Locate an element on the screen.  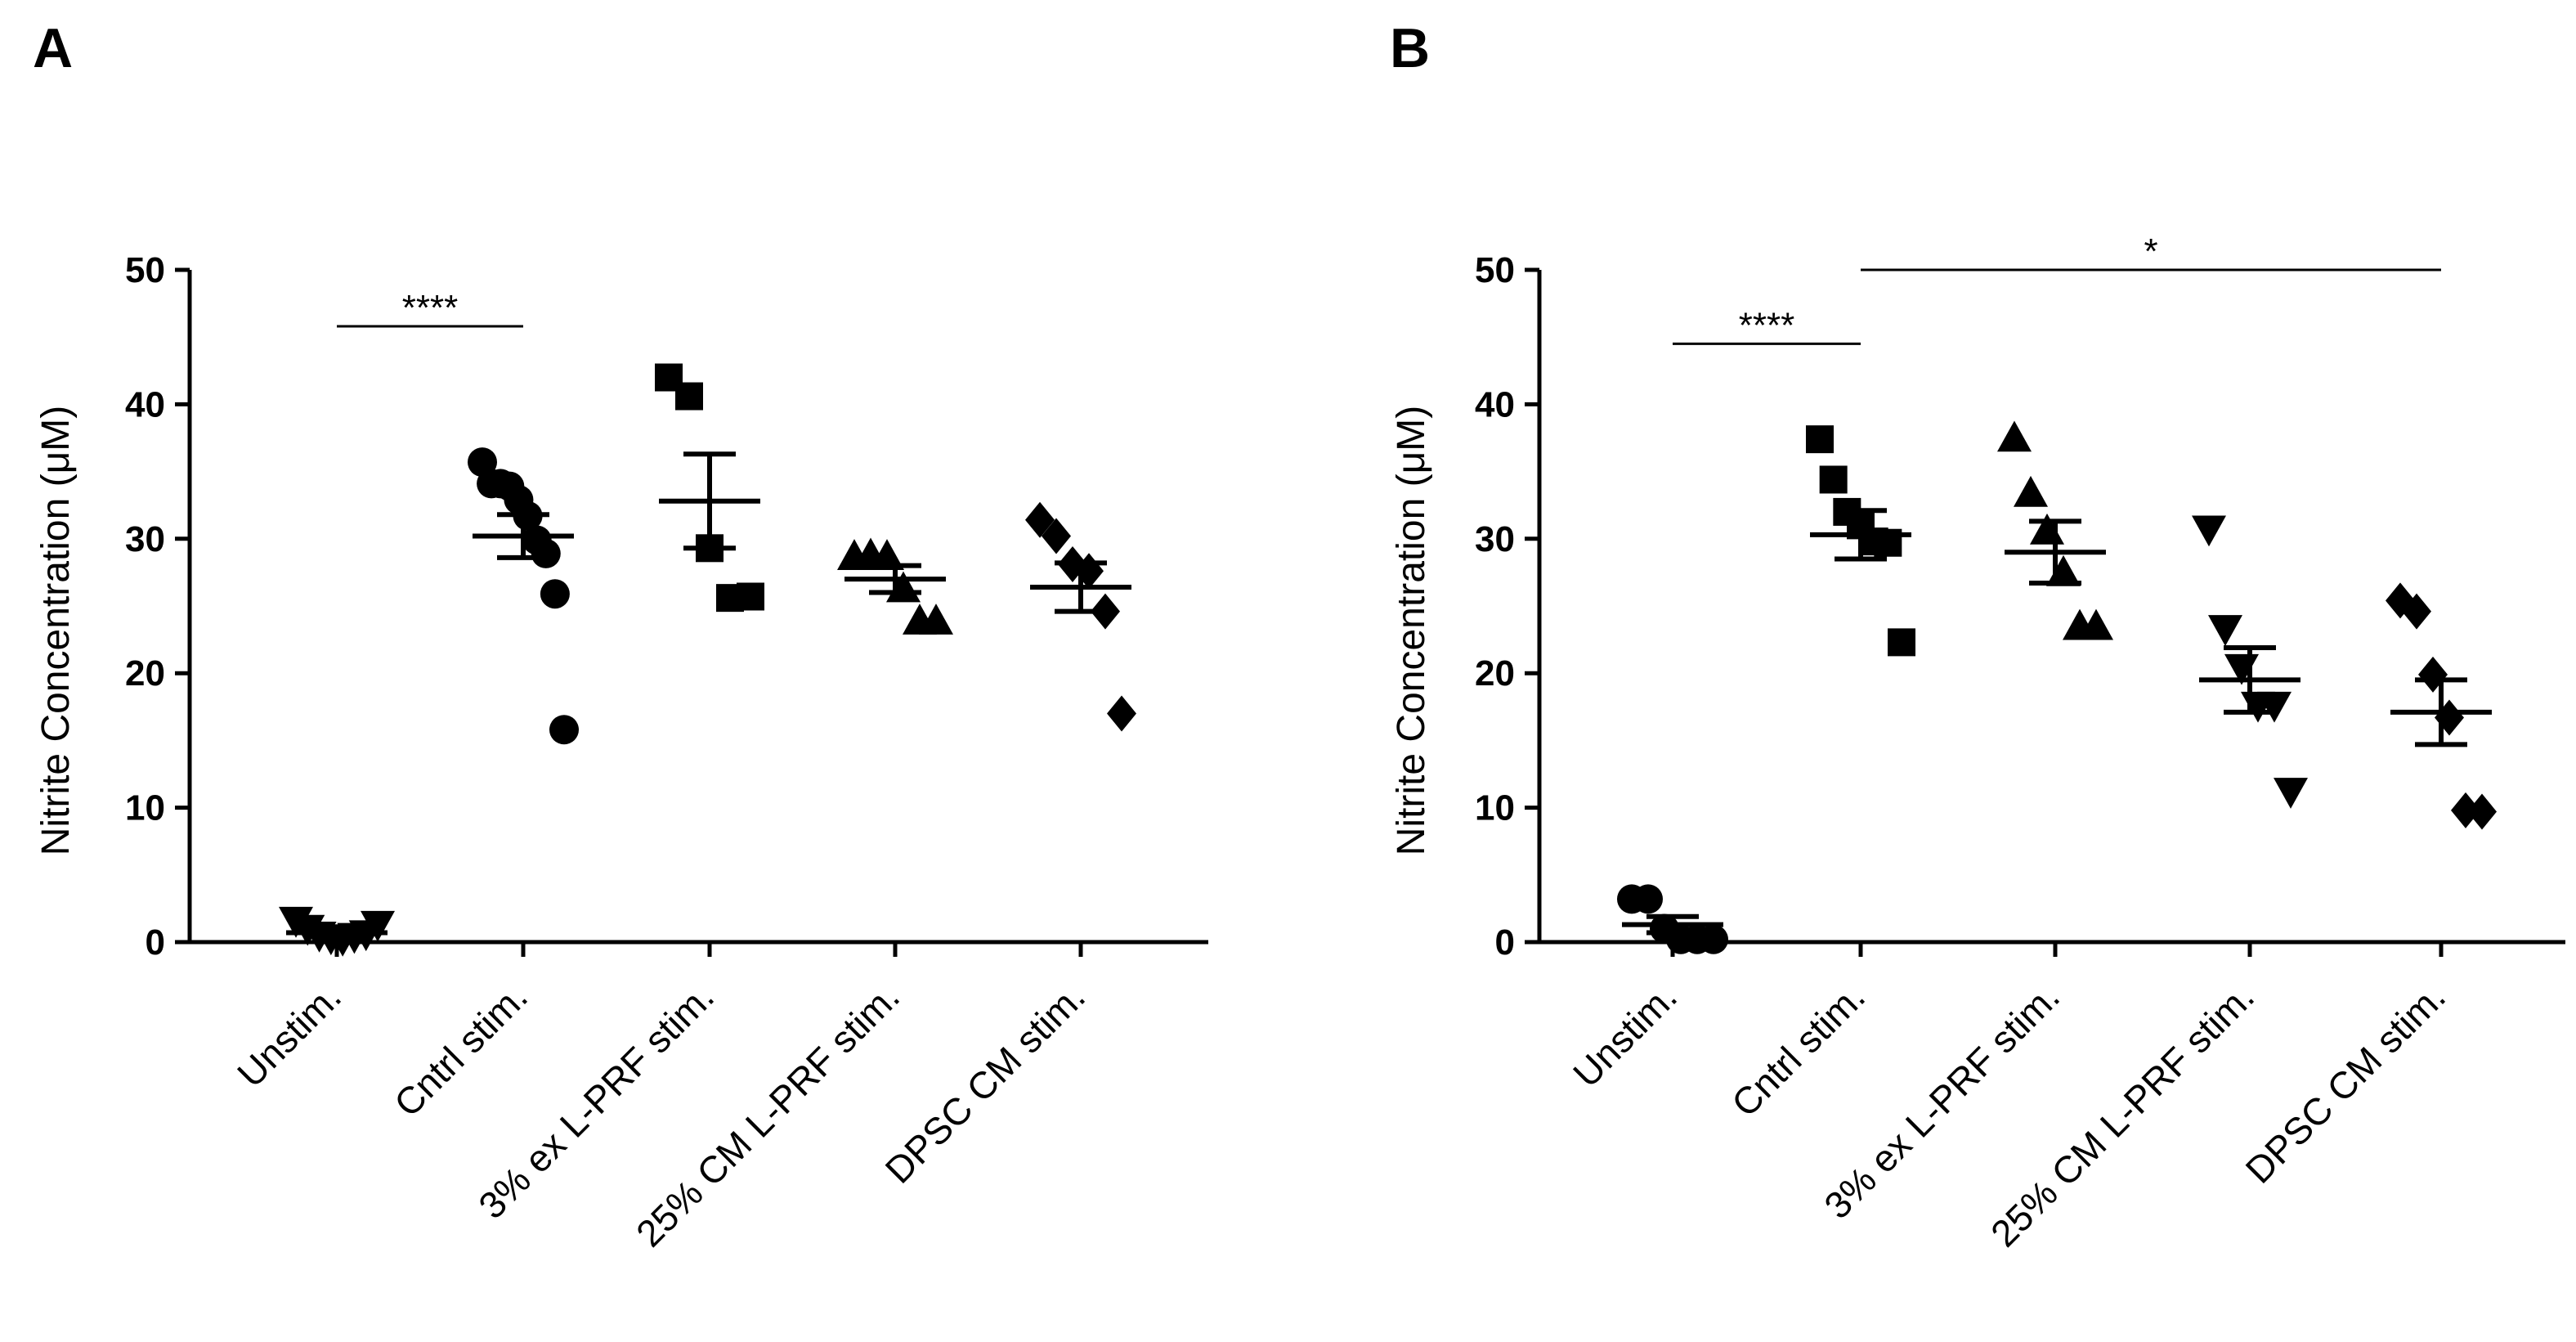
panel-label: B is located at coordinates (1410, 48).